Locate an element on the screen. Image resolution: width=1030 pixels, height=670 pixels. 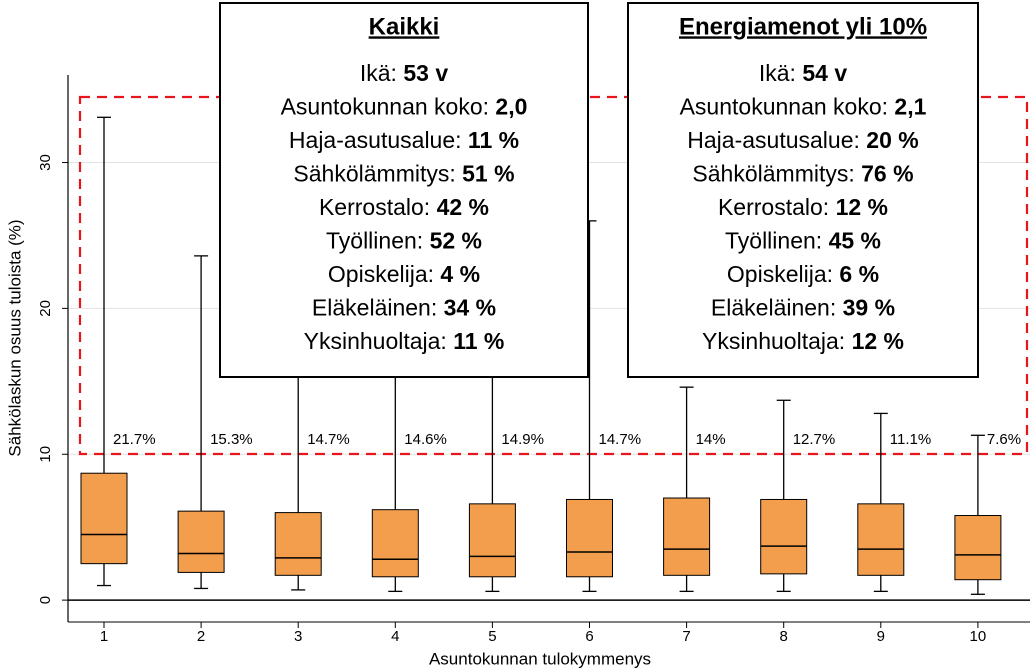
item-value: 2,1 is located at coordinates (910, 107).